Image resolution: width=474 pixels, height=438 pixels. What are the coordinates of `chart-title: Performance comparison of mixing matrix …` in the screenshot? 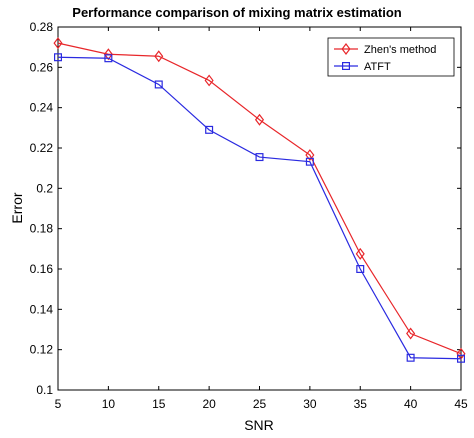 It's located at (237, 12).